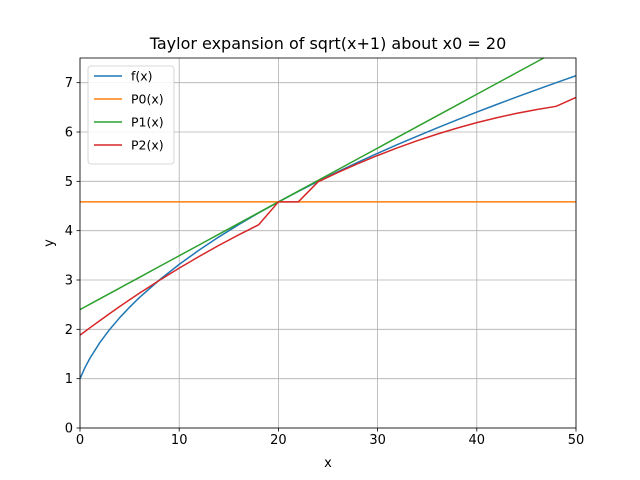 Image resolution: width=640 pixels, height=480 pixels. Describe the element at coordinates (147, 122) in the screenshot. I see `legend-label: P1(x)` at that location.